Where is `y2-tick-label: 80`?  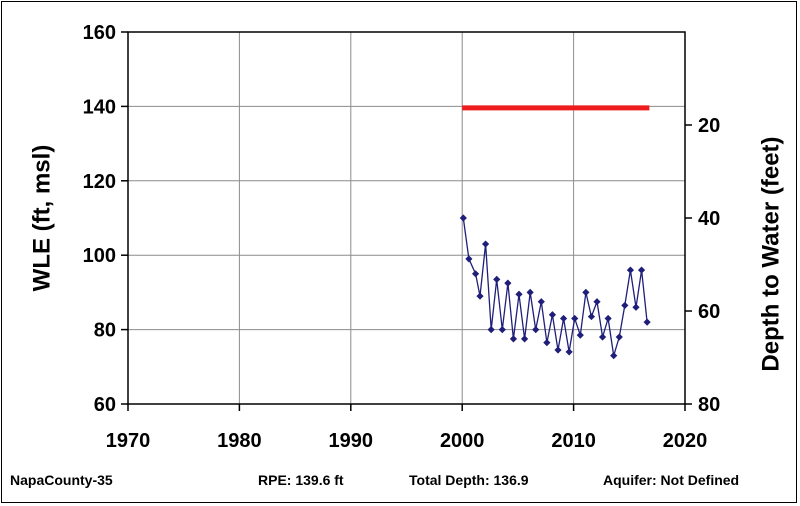 y2-tick-label: 80 is located at coordinates (709, 405).